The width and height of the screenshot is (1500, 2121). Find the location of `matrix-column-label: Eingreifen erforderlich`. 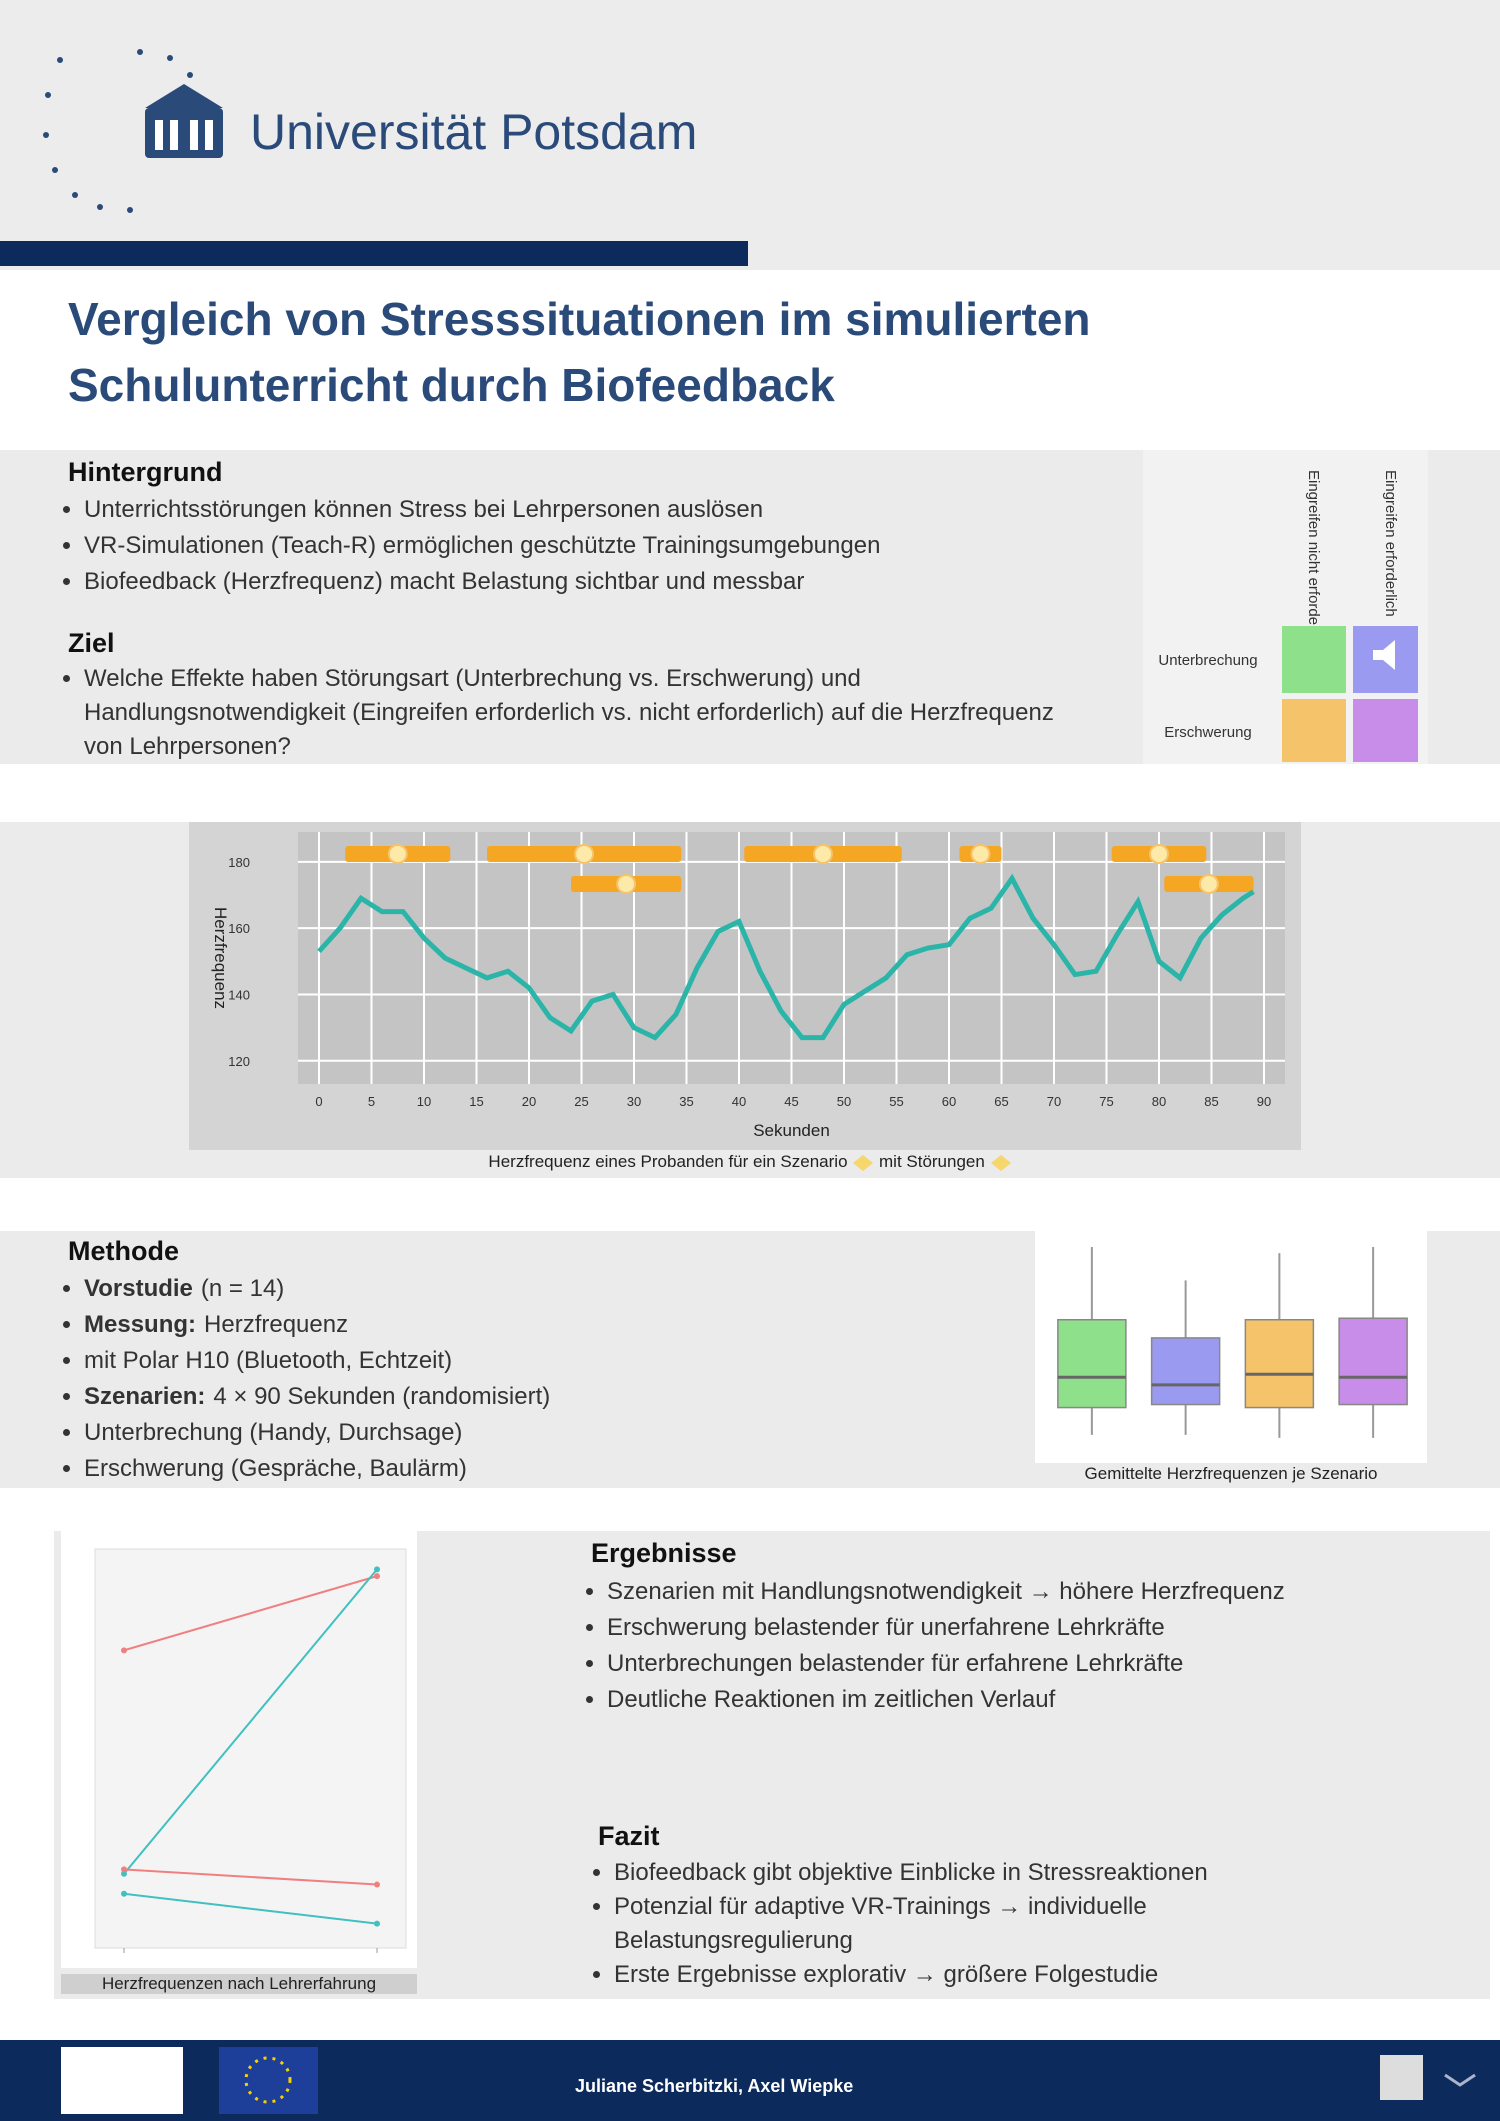

matrix-column-label: Eingreifen erforderlich is located at coordinates (1390, 543).